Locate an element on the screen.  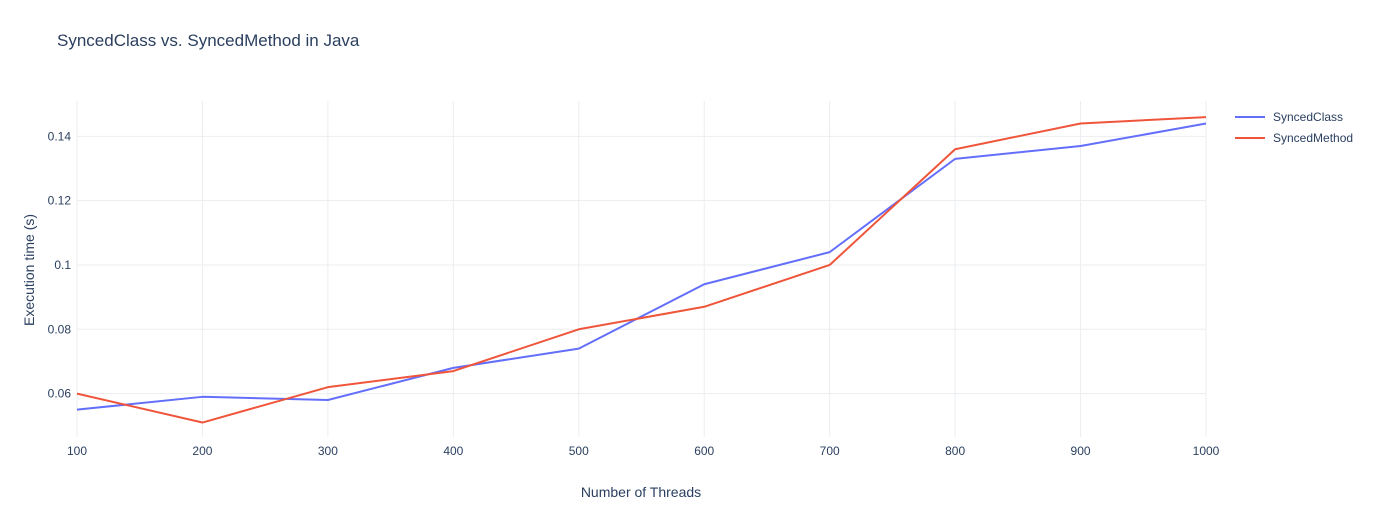
y-tick-label: 0.12 is located at coordinates (60, 201).